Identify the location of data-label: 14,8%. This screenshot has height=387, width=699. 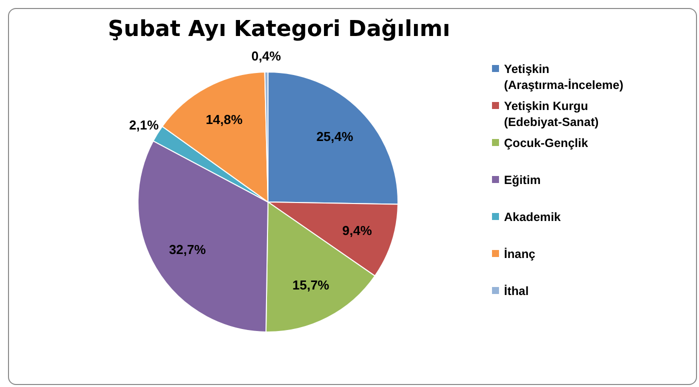
(225, 119).